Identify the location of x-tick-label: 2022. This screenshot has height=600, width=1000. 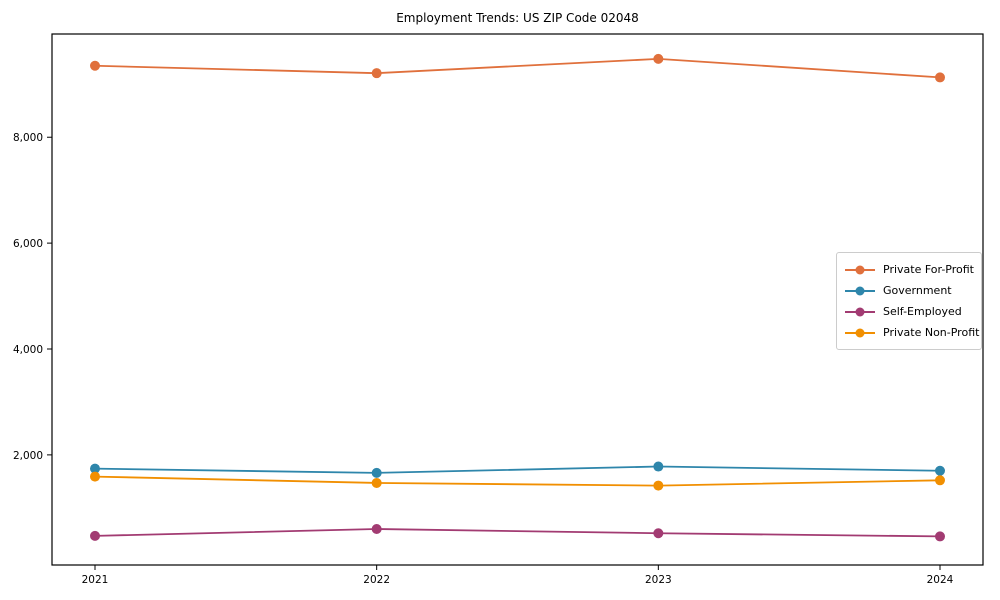
(376, 580).